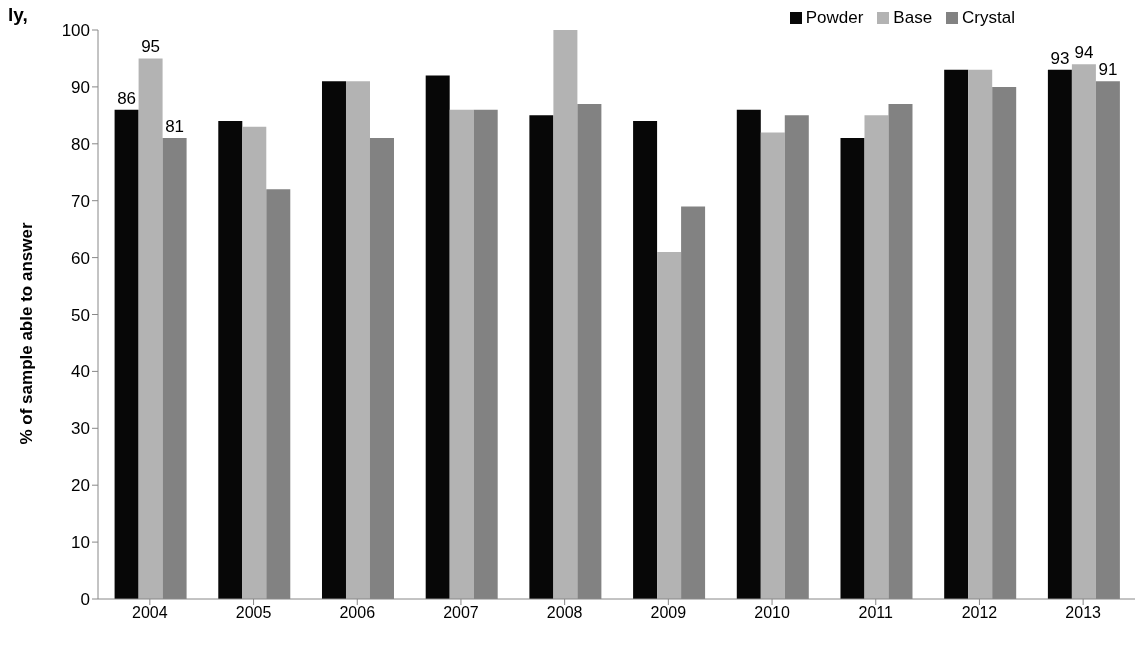 The width and height of the screenshot is (1143, 647). Describe the element at coordinates (772, 613) in the screenshot. I see `x-tick-label: 2010` at that location.